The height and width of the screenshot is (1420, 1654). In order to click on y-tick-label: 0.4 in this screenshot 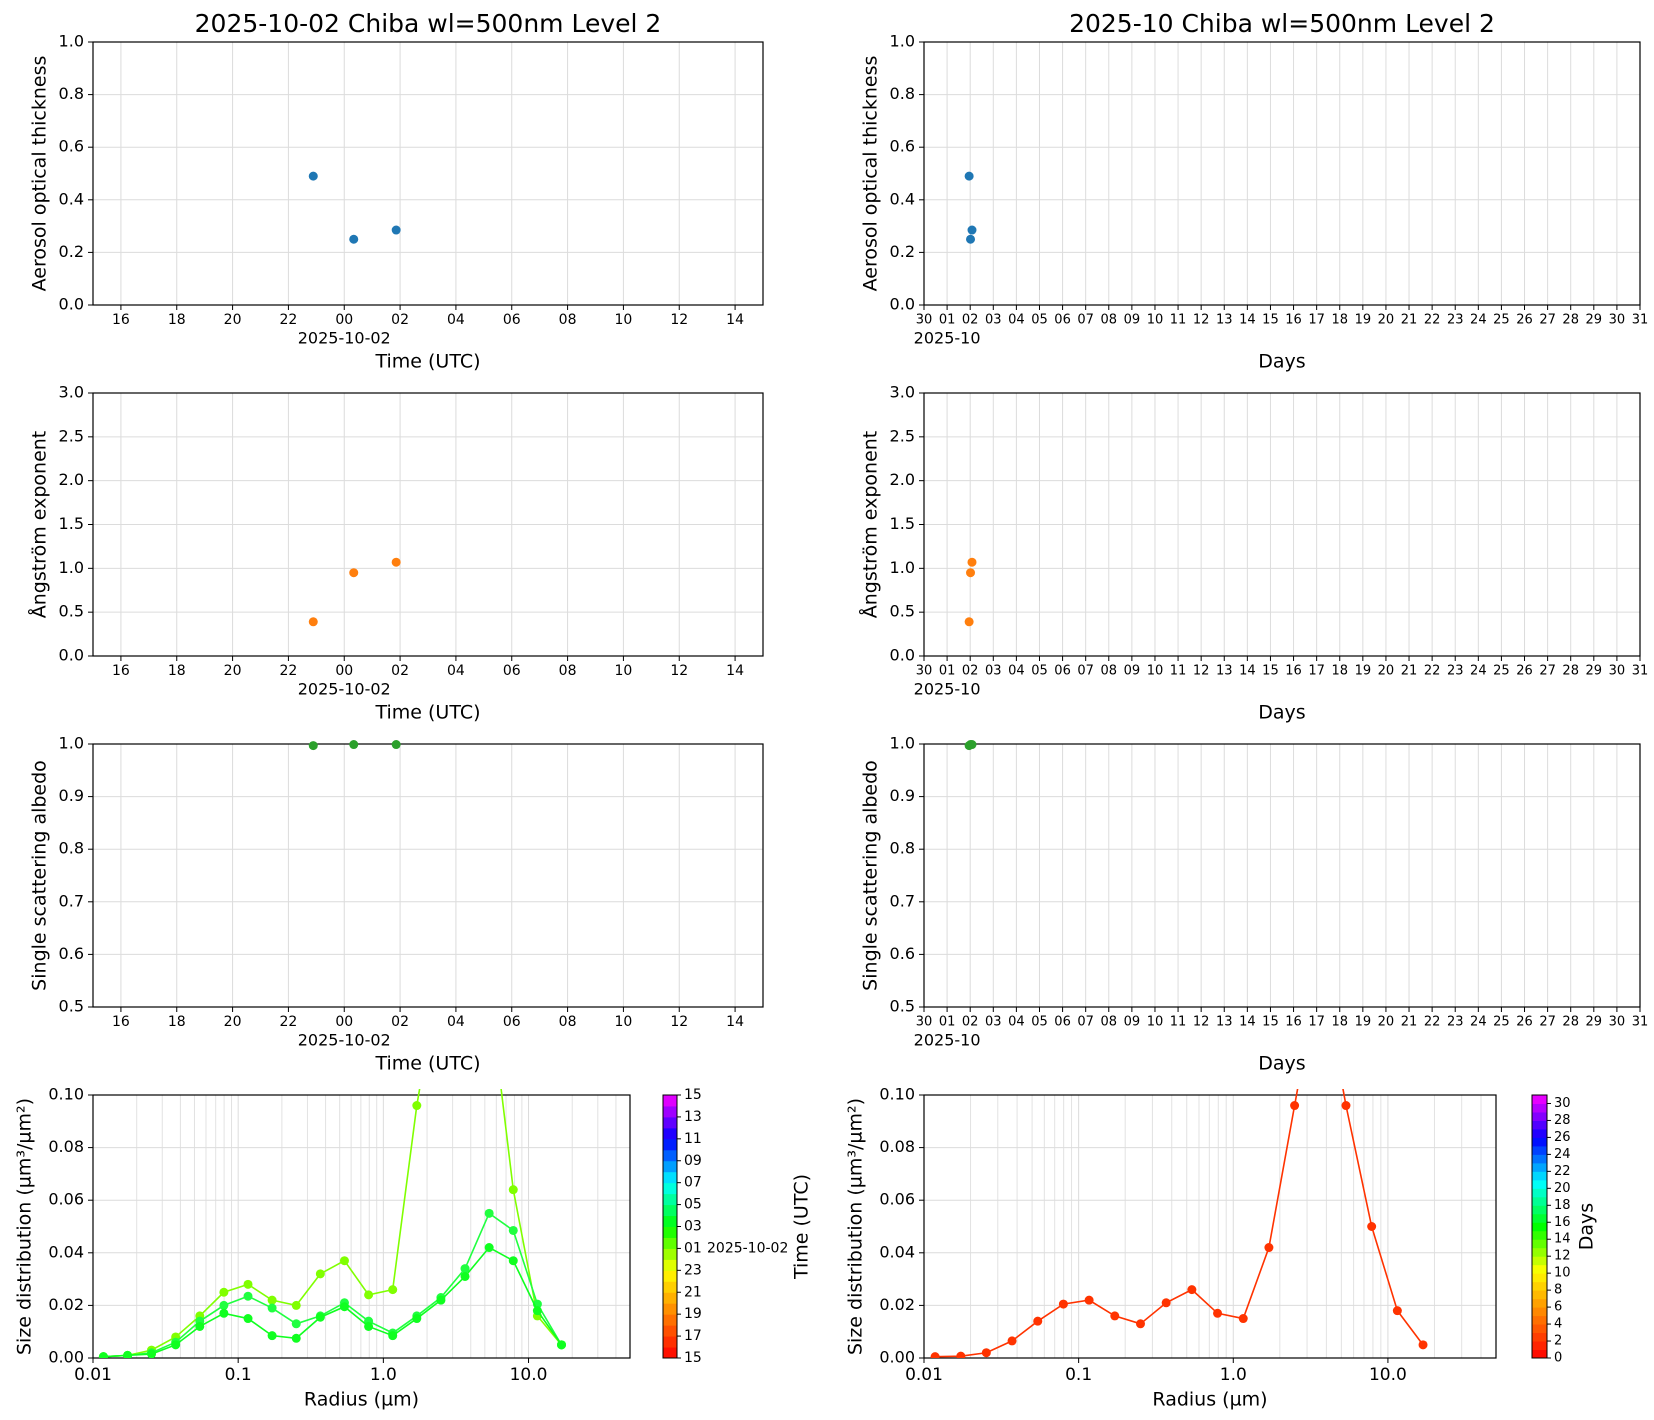, I will do `click(902, 198)`.